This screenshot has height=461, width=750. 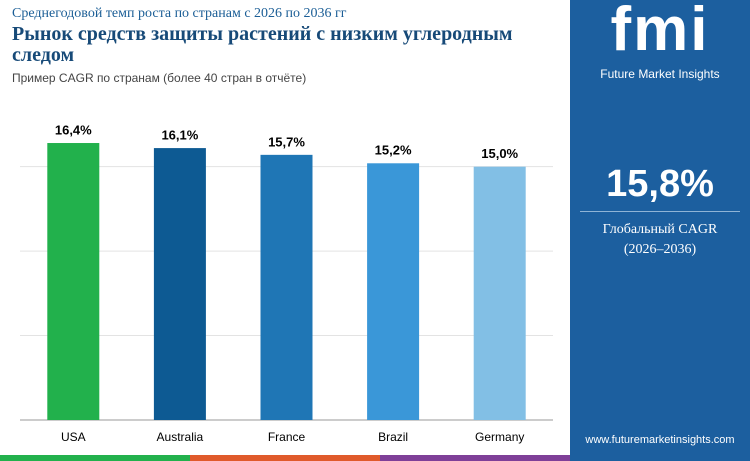 I want to click on label: Глобальный CAGR, so click(x=660, y=229).